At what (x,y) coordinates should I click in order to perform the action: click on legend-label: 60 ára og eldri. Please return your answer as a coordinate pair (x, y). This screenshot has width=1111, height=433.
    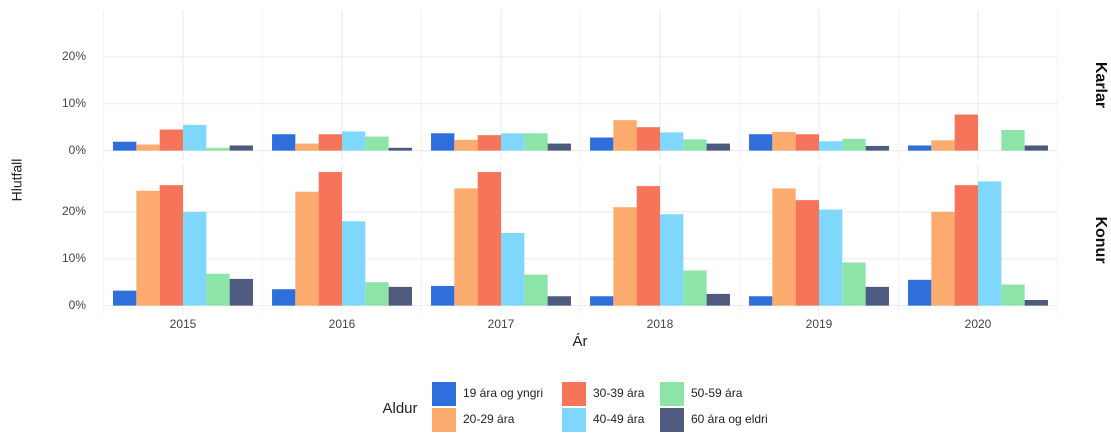
    Looking at the image, I should click on (729, 419).